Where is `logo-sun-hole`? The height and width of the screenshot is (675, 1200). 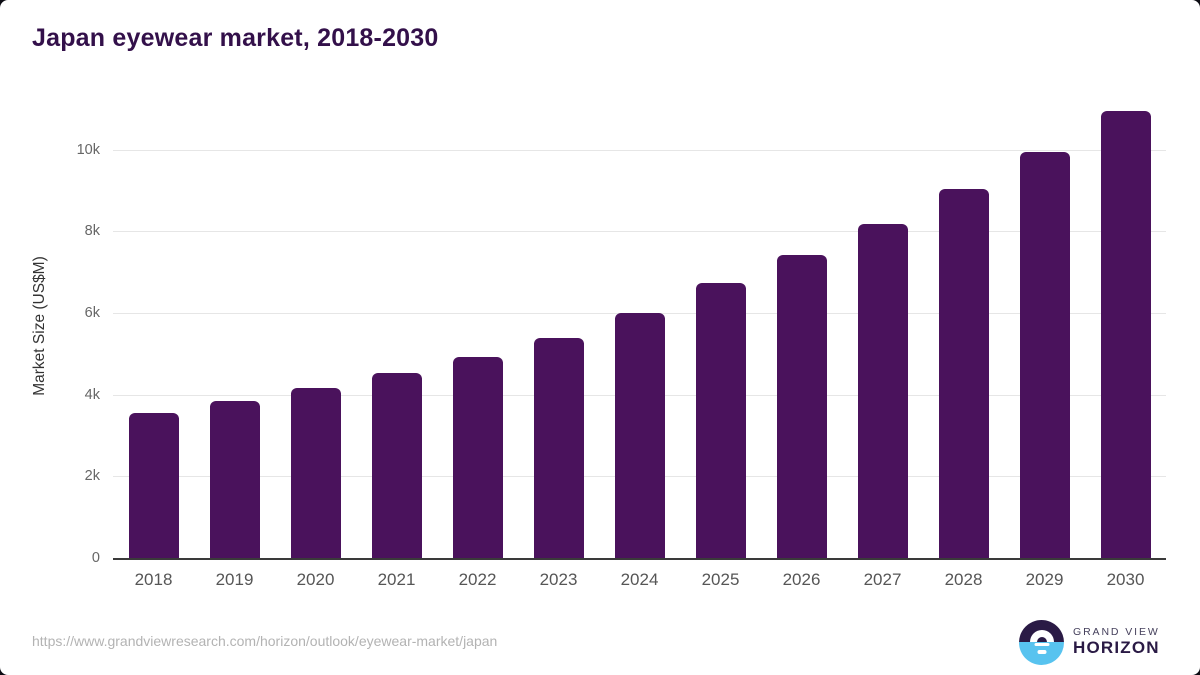 logo-sun-hole is located at coordinates (1041, 639).